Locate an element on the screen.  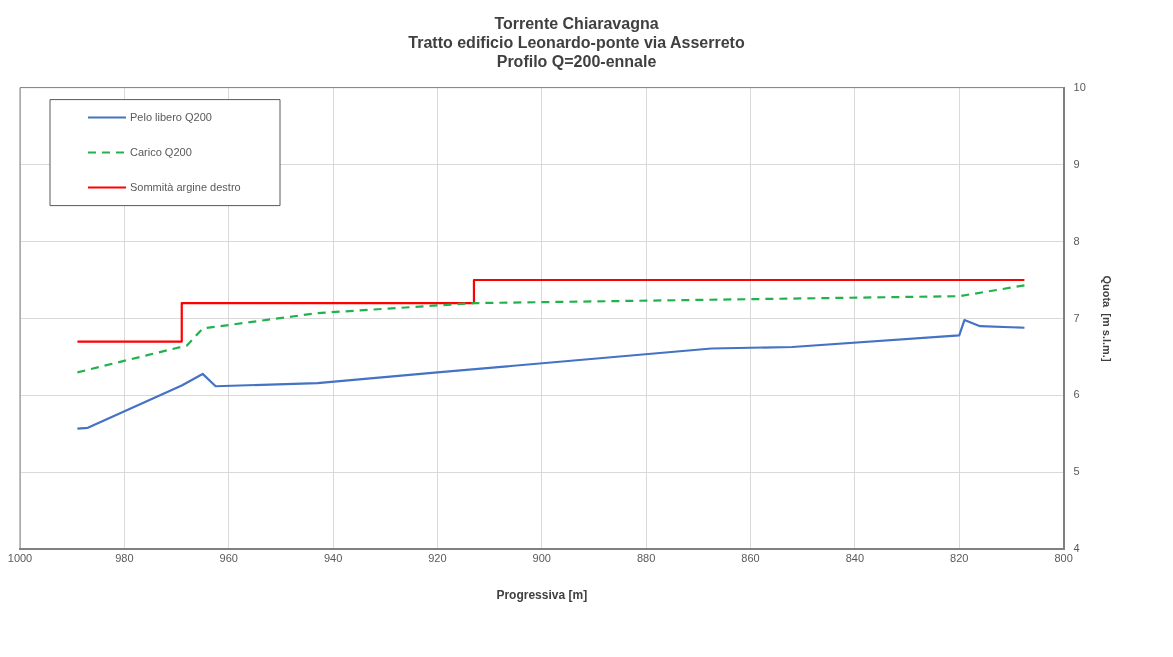
y-tick-label: 5 is located at coordinates (1076, 471).